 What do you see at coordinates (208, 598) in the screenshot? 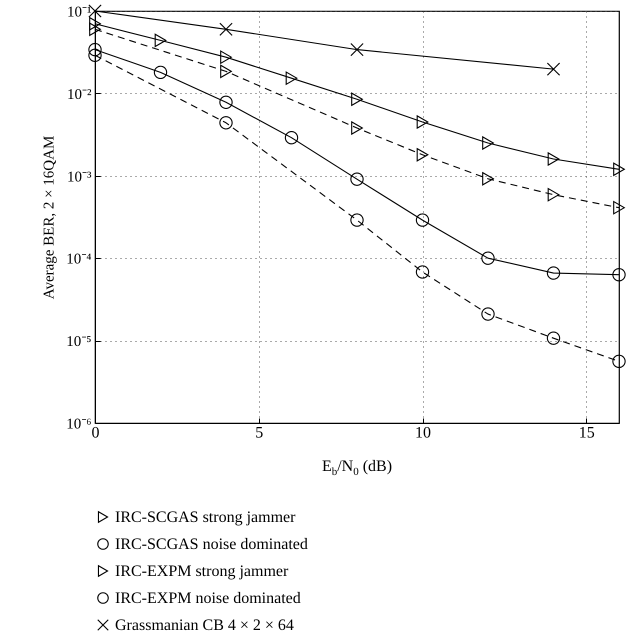
I see `legend-label: IRC-EXPM noise dominated` at bounding box center [208, 598].